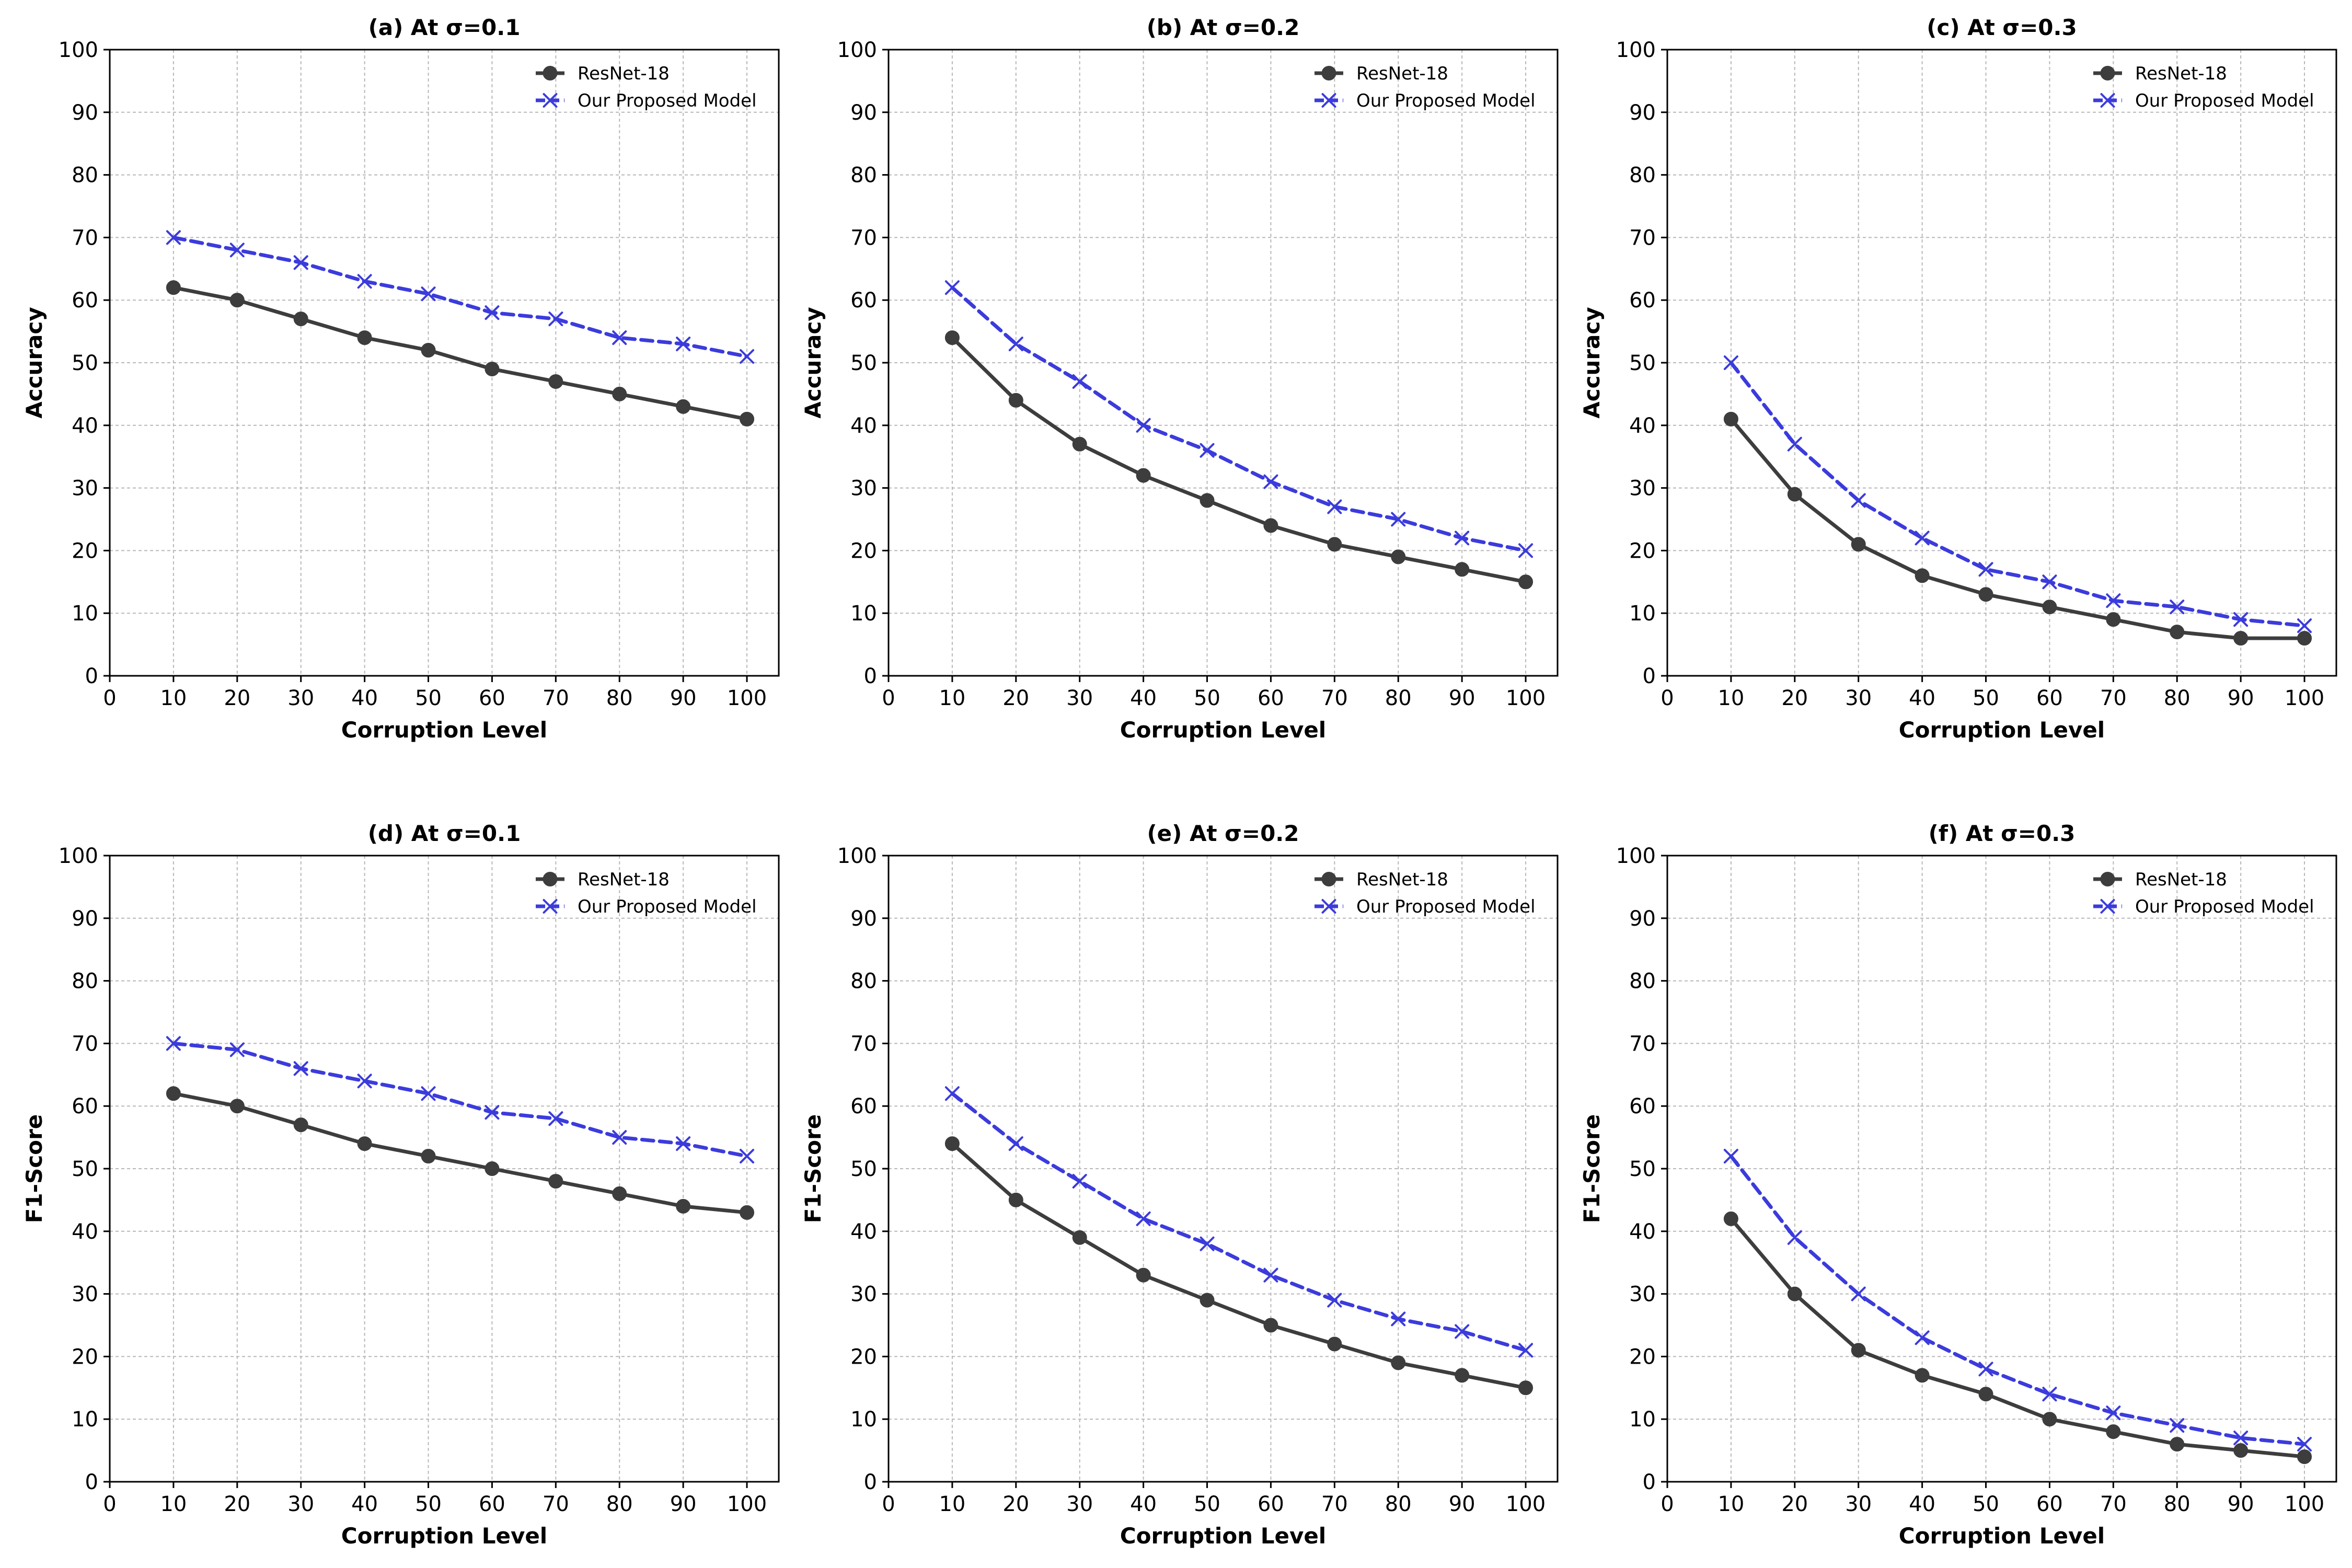  What do you see at coordinates (2177, 1425) in the screenshot?
I see `data-point-our-proposed-model-80-stroke-b` at bounding box center [2177, 1425].